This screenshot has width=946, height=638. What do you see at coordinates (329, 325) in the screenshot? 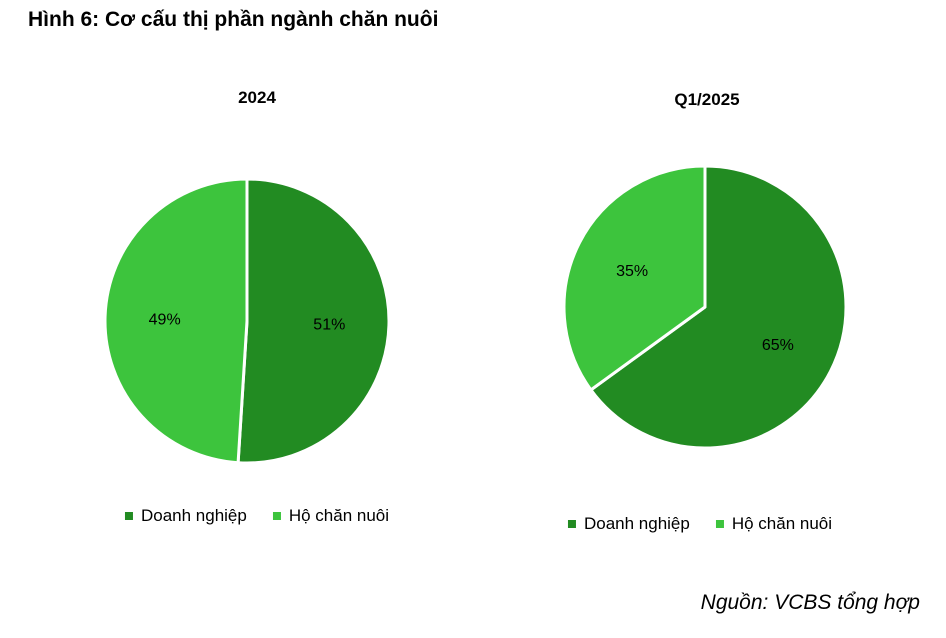
I see `data-label-doanh-nghiep: 51%` at bounding box center [329, 325].